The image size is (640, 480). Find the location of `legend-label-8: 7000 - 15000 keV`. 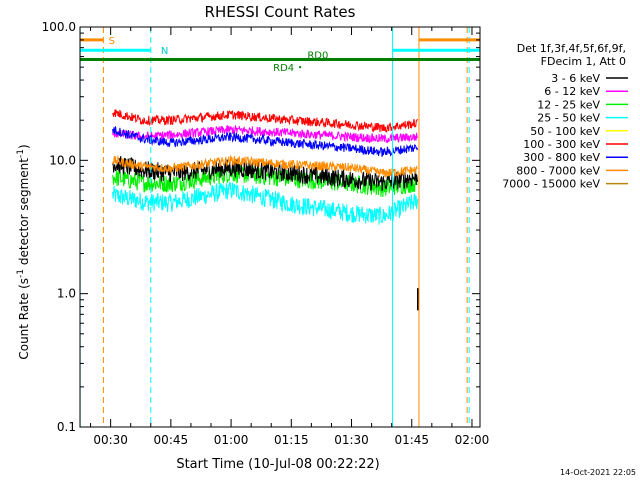

legend-label-8: 7000 - 15000 keV is located at coordinates (551, 184).